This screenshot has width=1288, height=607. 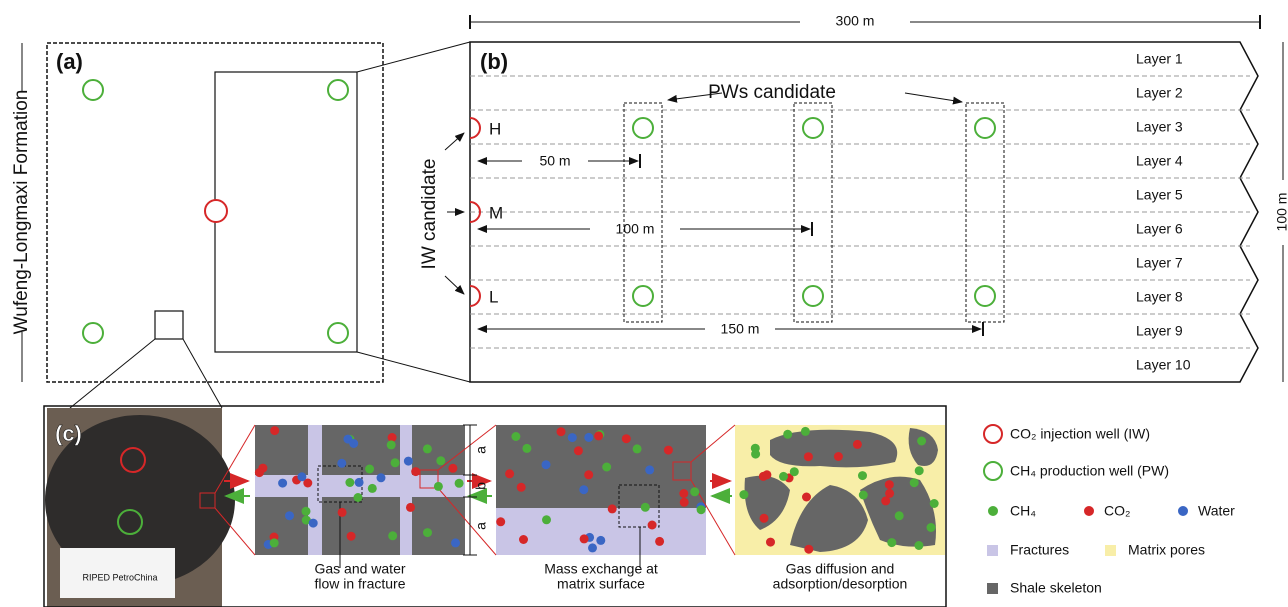 I want to click on height-label: 100 m, so click(x=1281, y=212).